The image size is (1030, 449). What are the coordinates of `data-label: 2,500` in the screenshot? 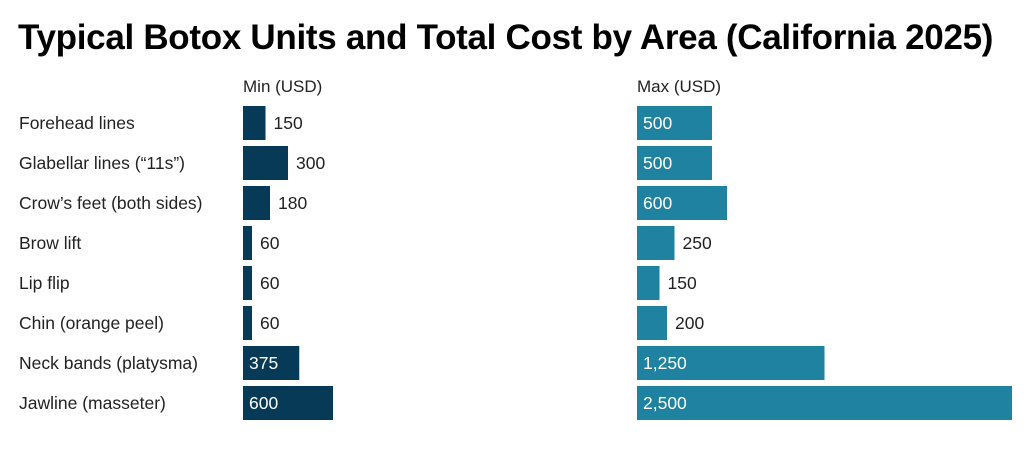 It's located at (665, 403).